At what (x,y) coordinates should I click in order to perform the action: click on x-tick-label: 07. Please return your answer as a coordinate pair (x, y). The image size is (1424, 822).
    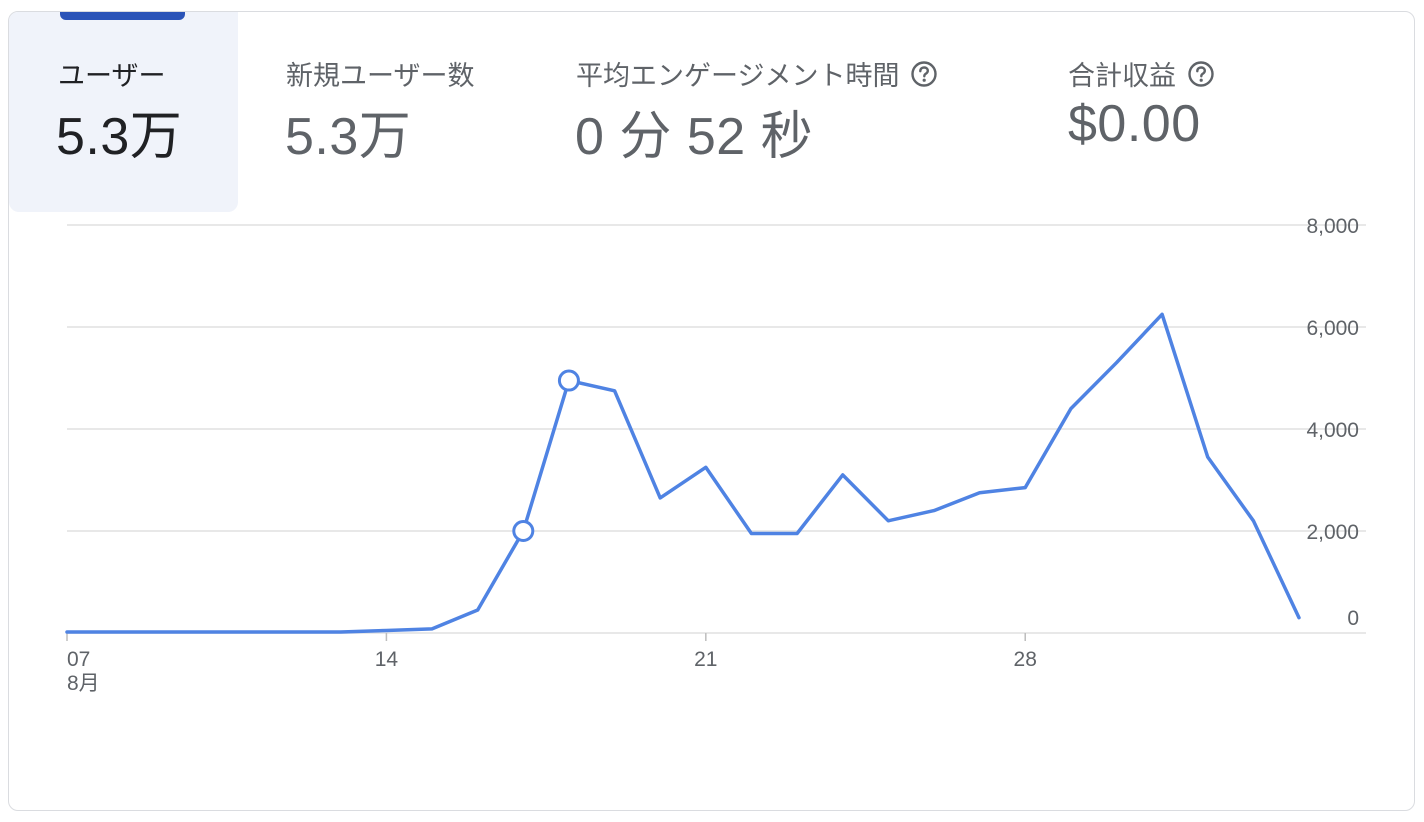
    Looking at the image, I should click on (78, 659).